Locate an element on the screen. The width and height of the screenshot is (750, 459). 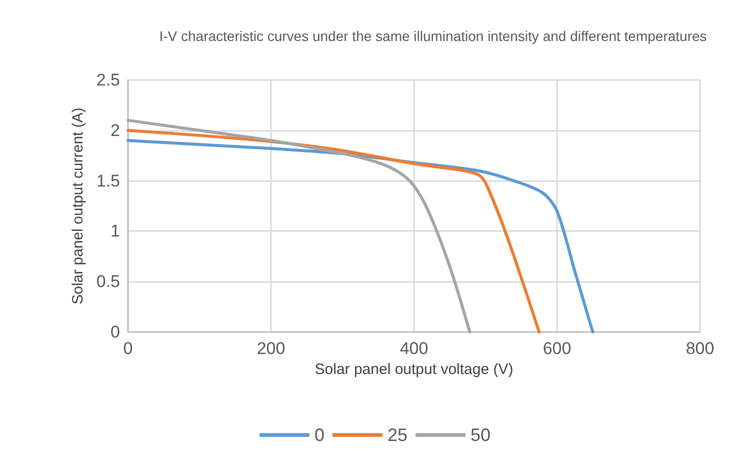
chart-title: I-V characteristic curves under the same illumination intensity and different temperatures is located at coordinates (433, 36).